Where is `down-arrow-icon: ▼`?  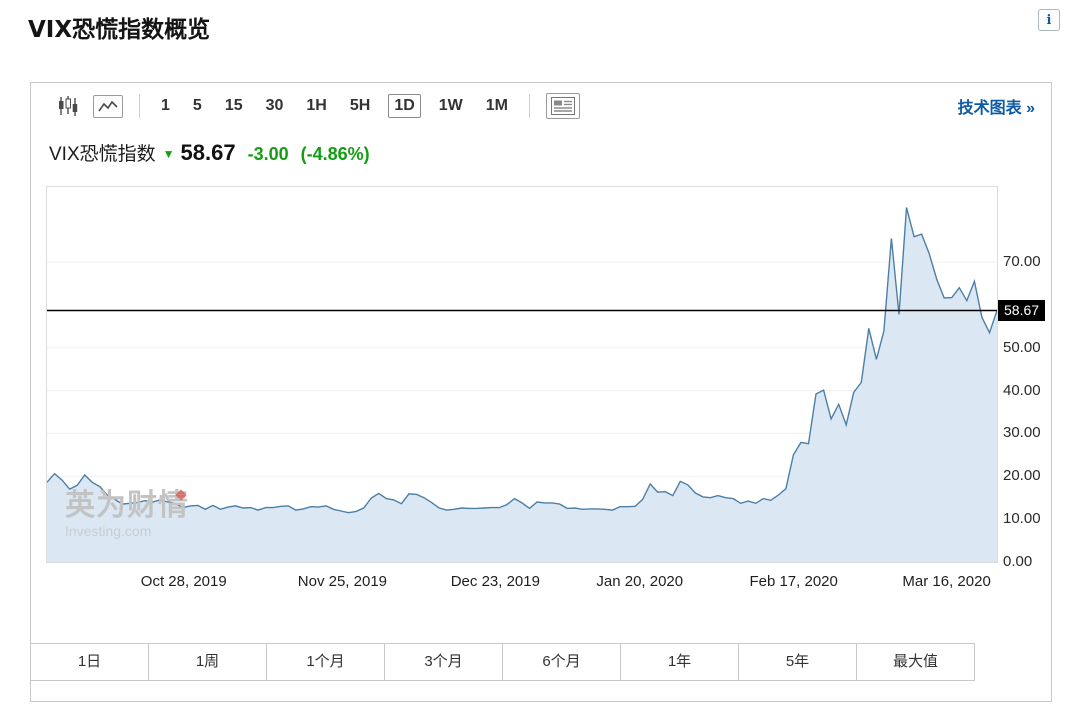 down-arrow-icon: ▼ is located at coordinates (168, 154).